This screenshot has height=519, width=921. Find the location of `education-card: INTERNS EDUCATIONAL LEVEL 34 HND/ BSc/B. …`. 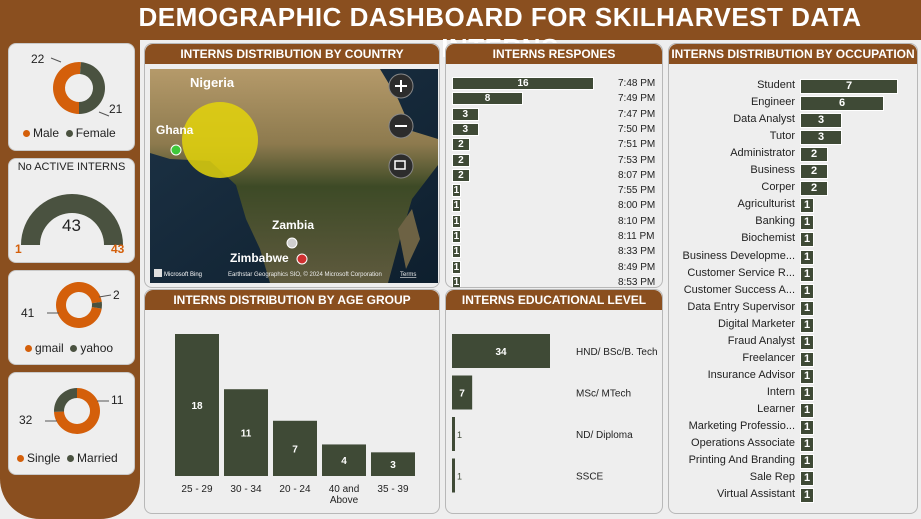

education-card: INTERNS EDUCATIONAL LEVEL 34 HND/ BSc/B. … is located at coordinates (554, 401).